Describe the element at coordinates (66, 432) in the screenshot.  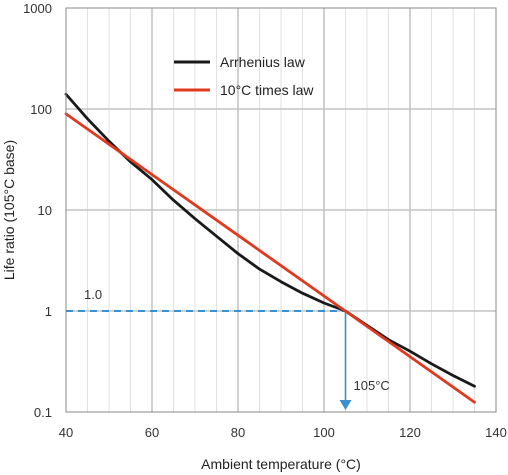
I see `x-tick-label: 40` at that location.